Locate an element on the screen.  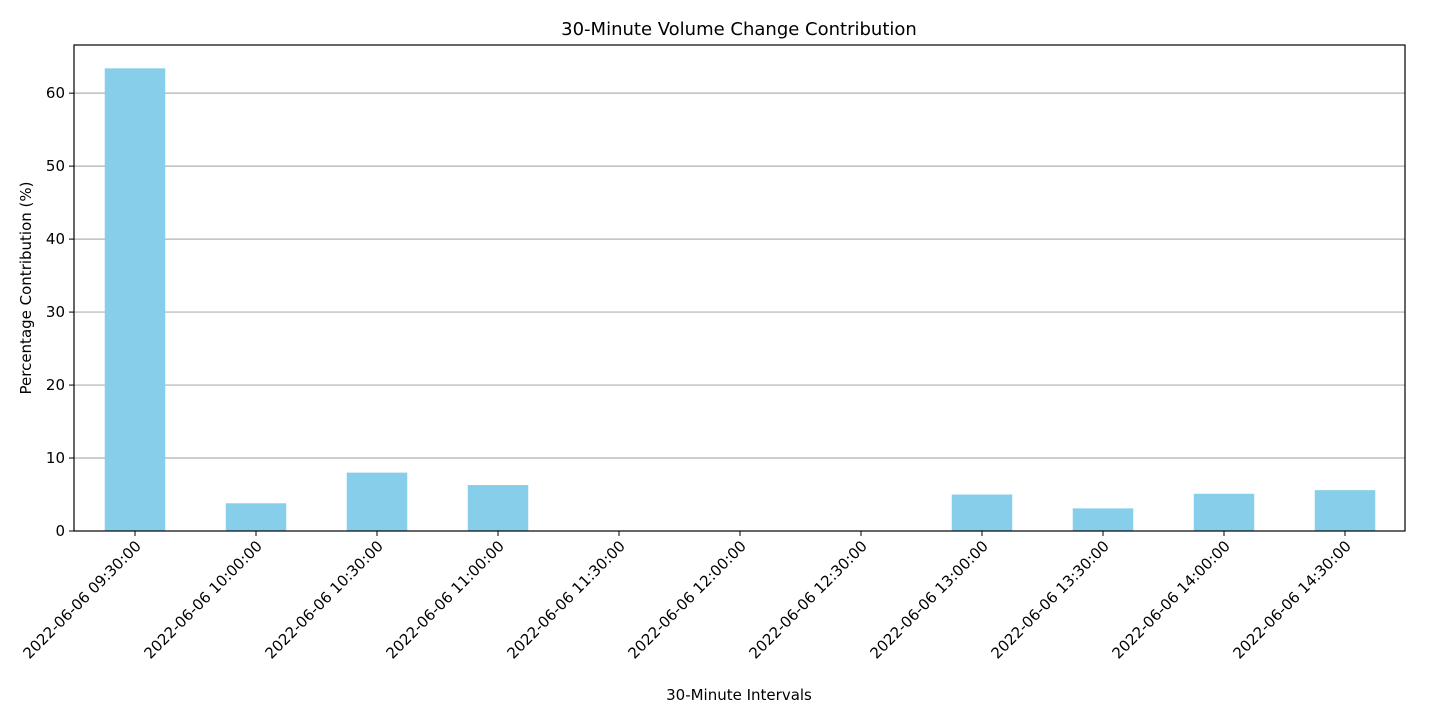
x-tick-label: 2022-06-06 11:30:00 is located at coordinates (565, 599).